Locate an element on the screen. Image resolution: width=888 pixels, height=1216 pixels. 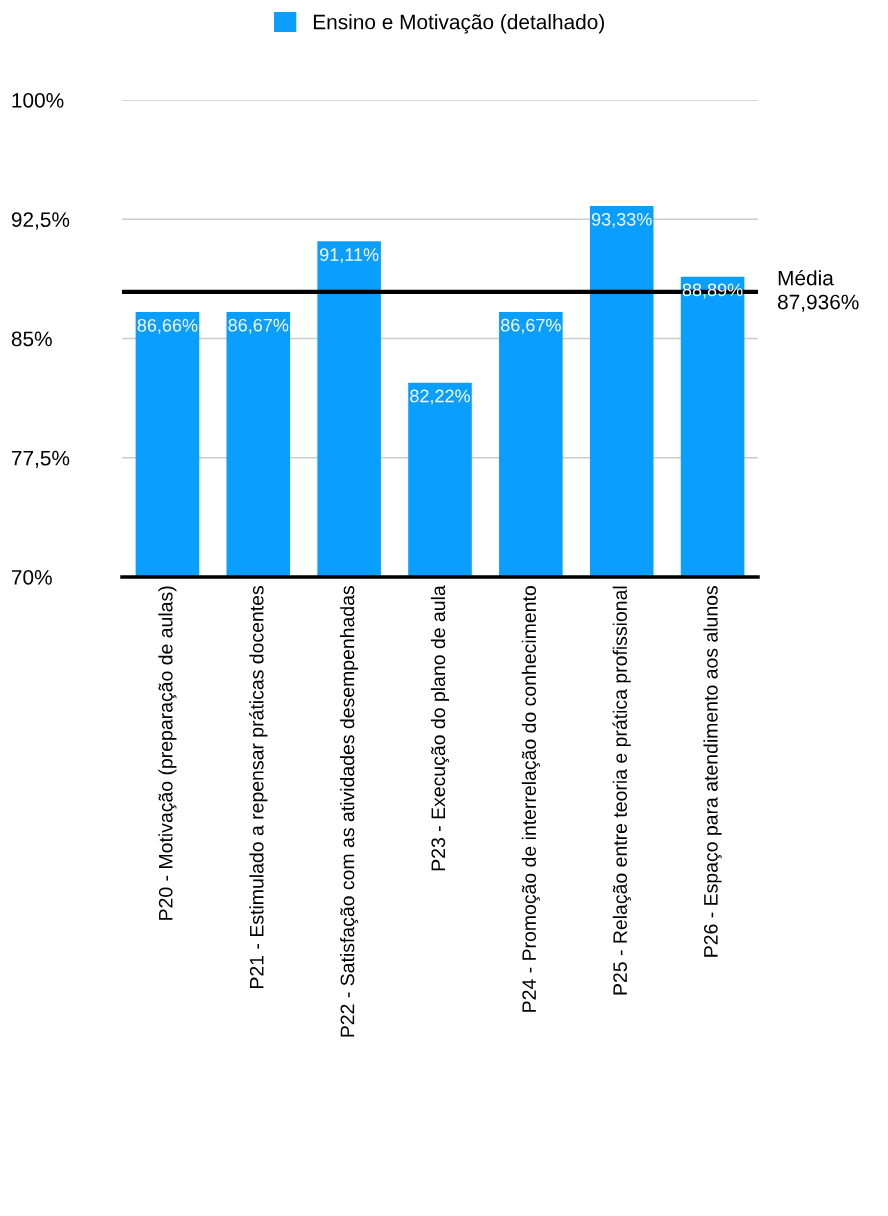
y-tick-label: 85% is located at coordinates (31, 339).